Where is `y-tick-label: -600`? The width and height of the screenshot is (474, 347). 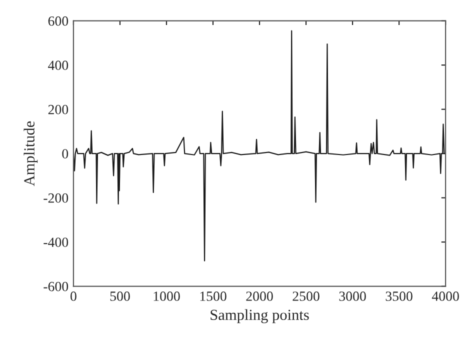 y-tick-label: -600 is located at coordinates (56, 287).